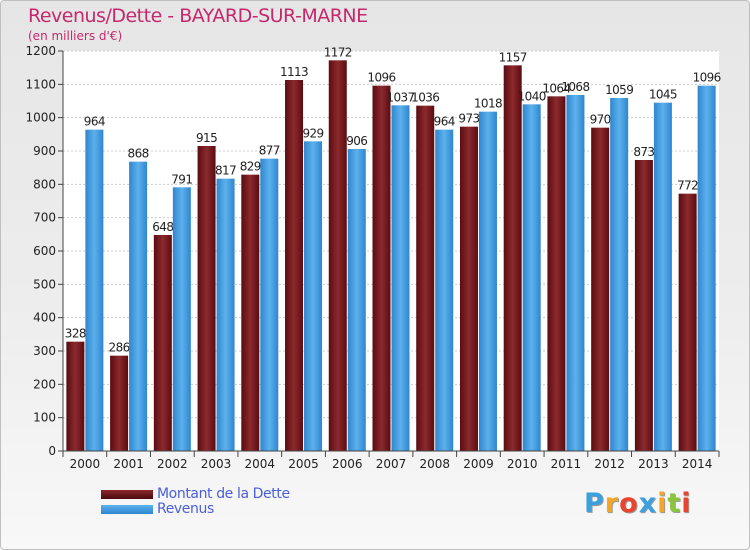 This screenshot has width=750, height=550. What do you see at coordinates (347, 464) in the screenshot?
I see `x-tick-label: 2006` at bounding box center [347, 464].